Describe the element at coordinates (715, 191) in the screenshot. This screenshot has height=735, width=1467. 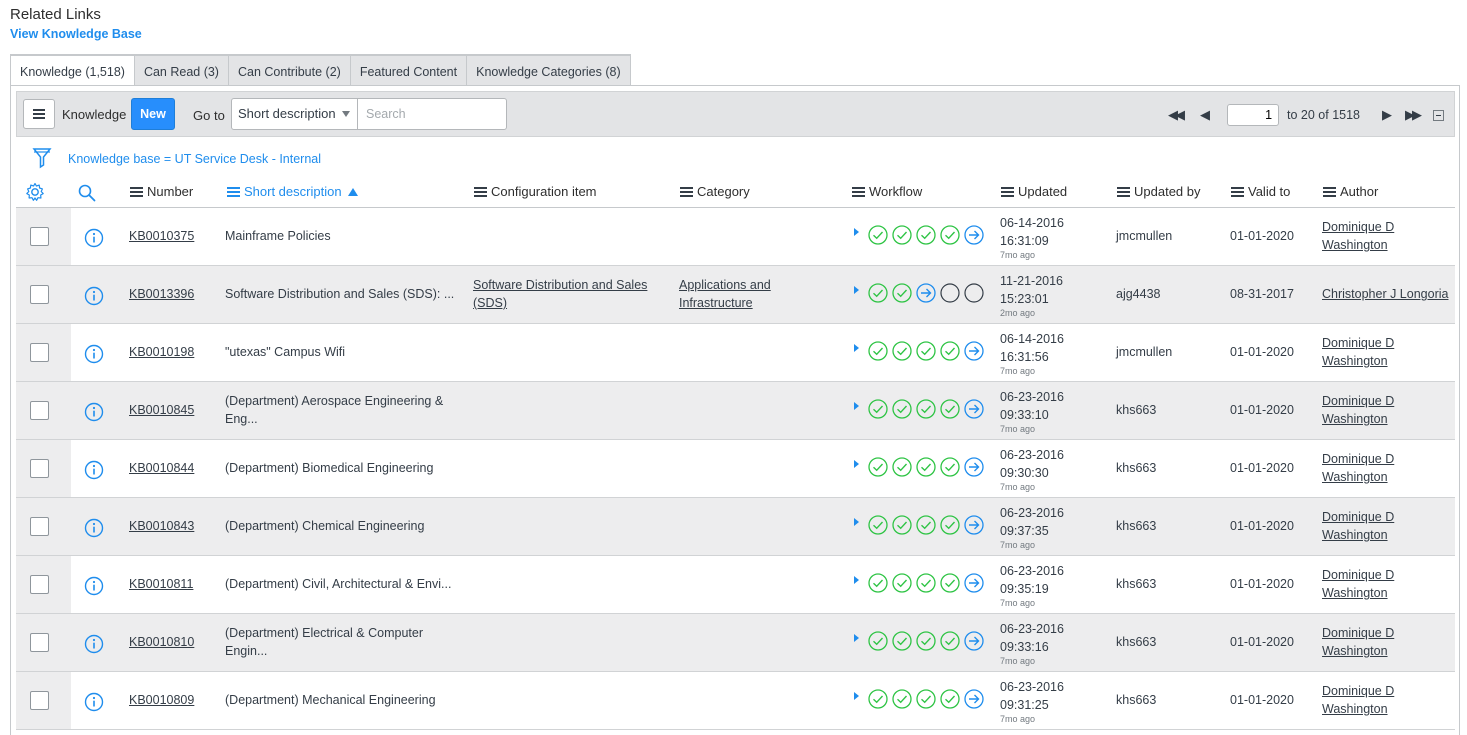
I see `column-header-category: Category` at that location.